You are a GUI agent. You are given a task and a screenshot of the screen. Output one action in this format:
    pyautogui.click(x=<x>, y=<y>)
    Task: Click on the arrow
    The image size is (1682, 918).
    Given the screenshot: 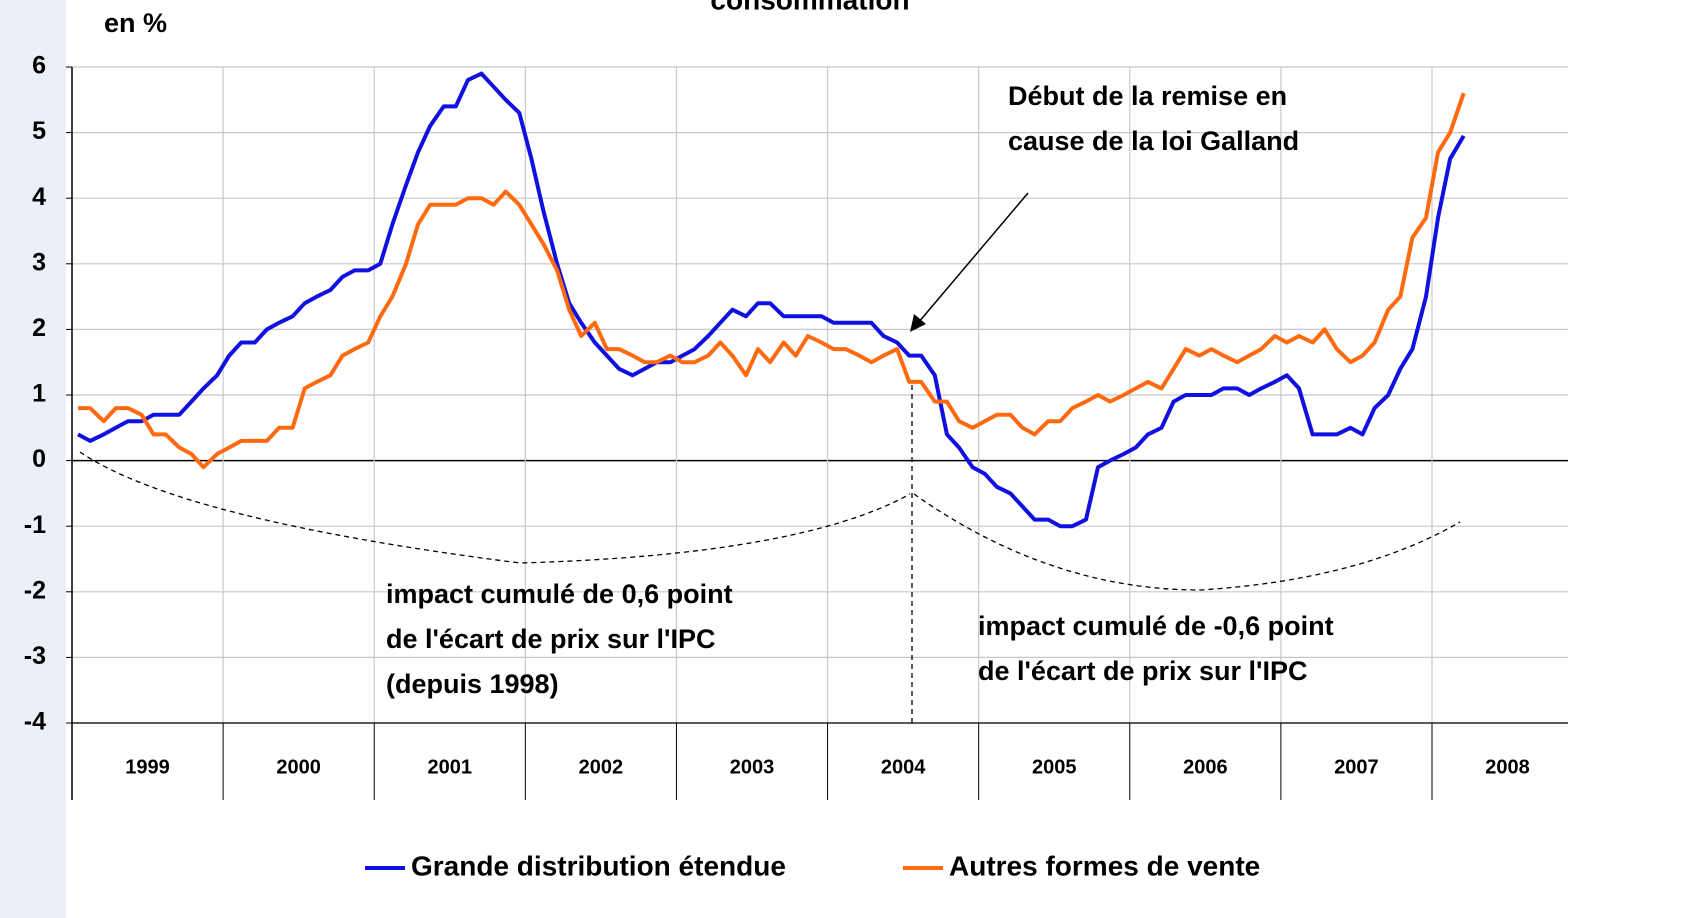 What is the action you would take?
    pyautogui.click(x=973, y=258)
    